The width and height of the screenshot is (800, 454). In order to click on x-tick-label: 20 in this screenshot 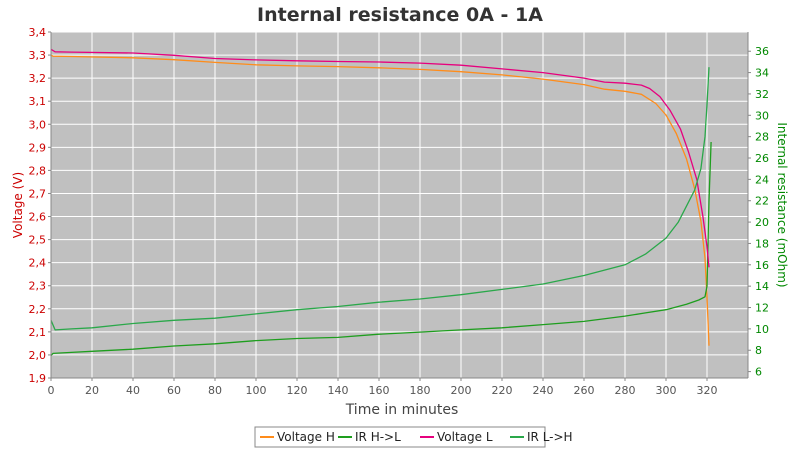, I will do `click(92, 390)`.